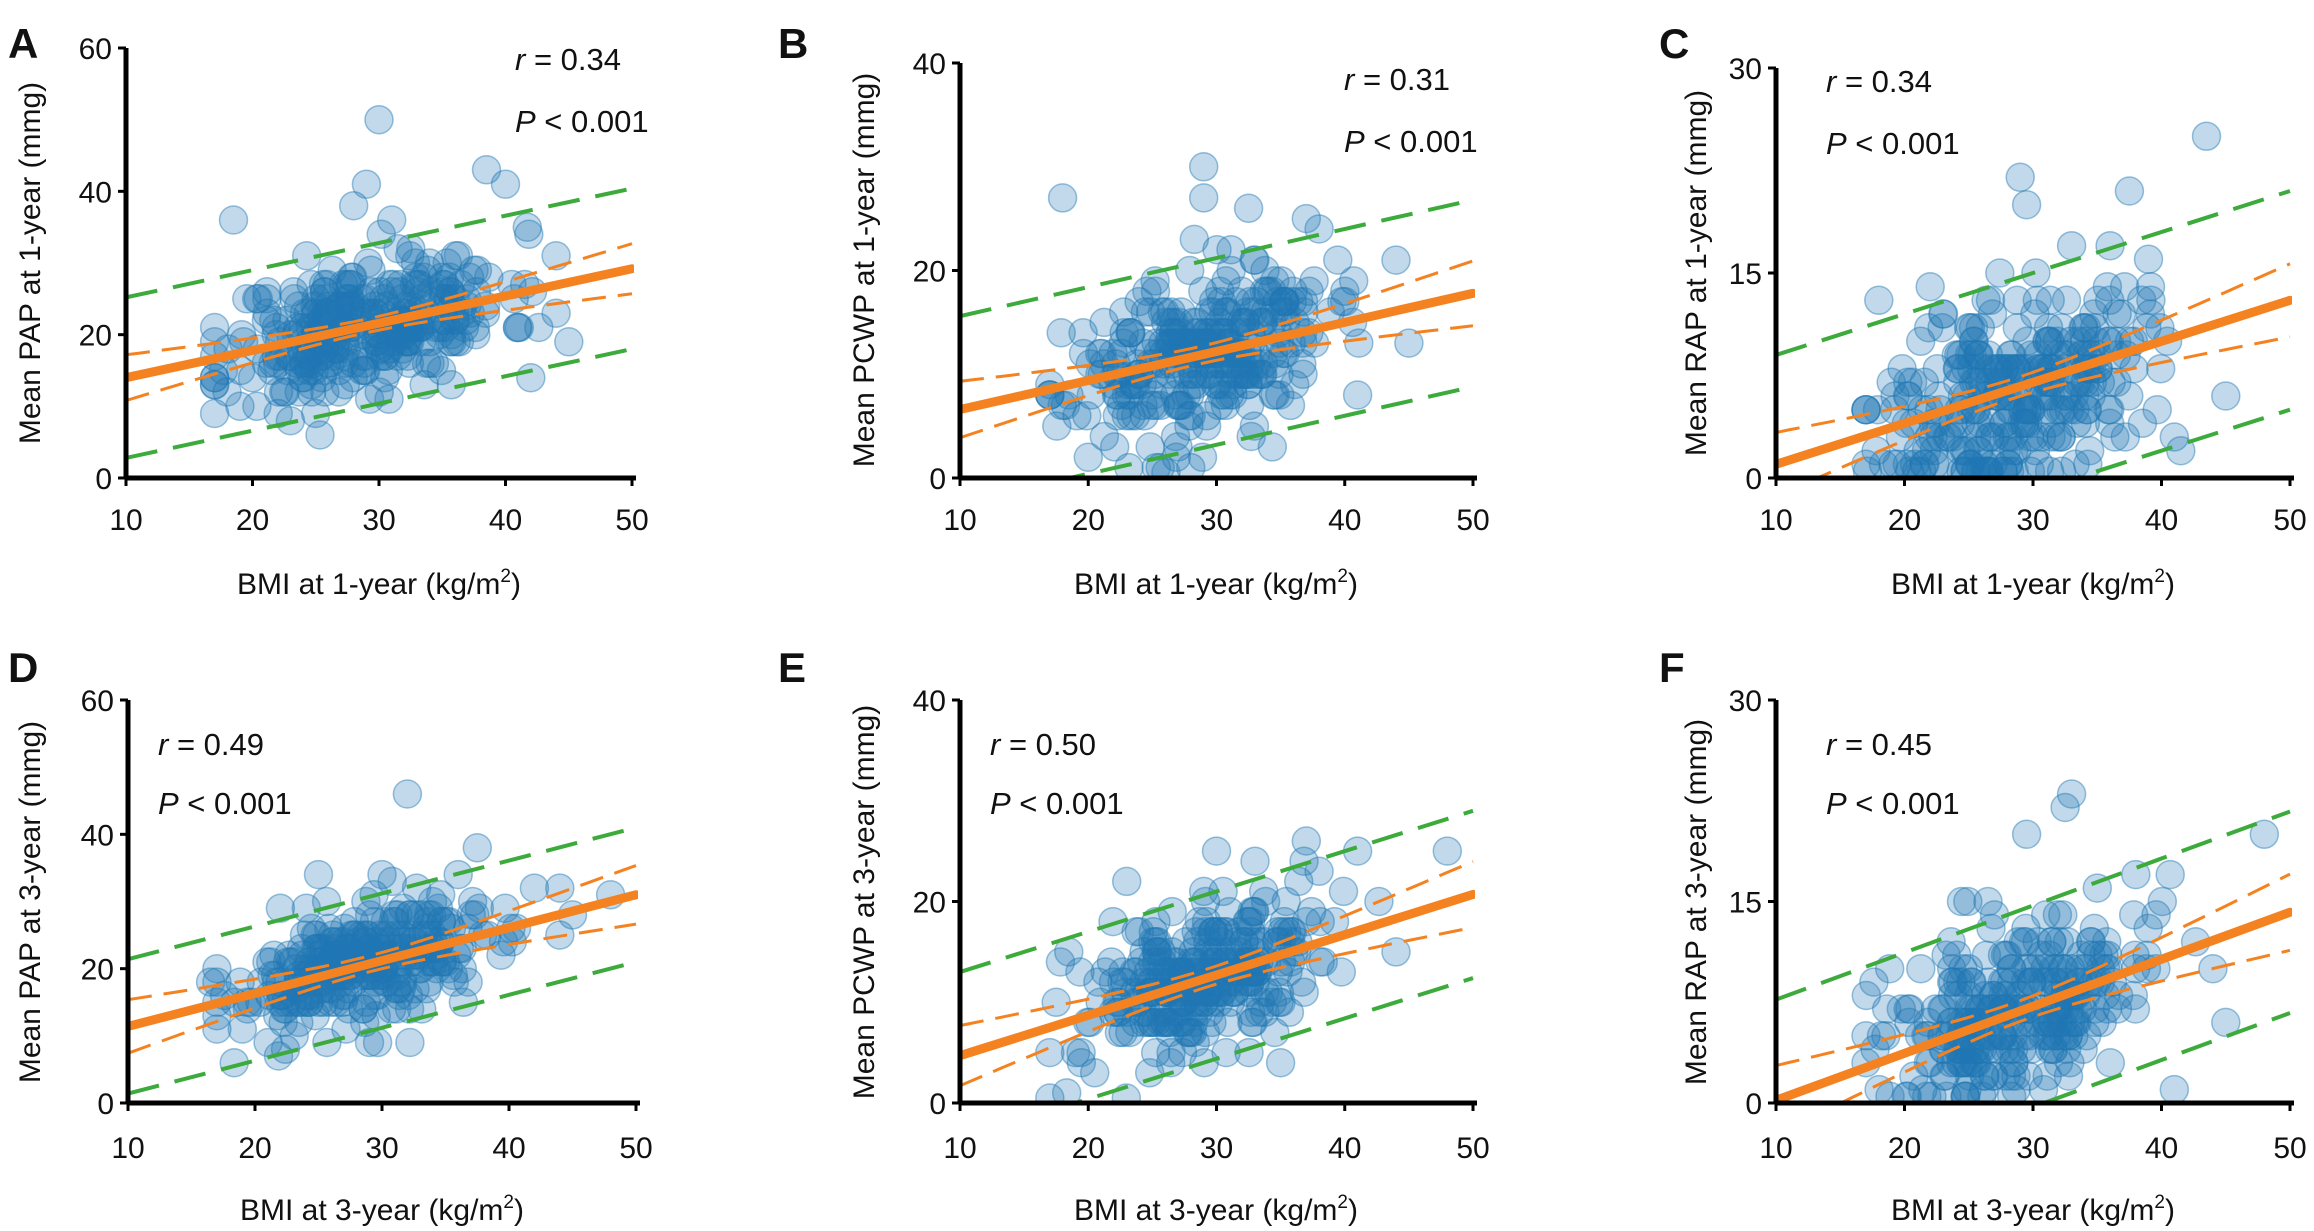 Image resolution: width=2314 pixels, height=1231 pixels. Describe the element at coordinates (1472, 1148) in the screenshot. I see `x-tick-label: 50` at that location.